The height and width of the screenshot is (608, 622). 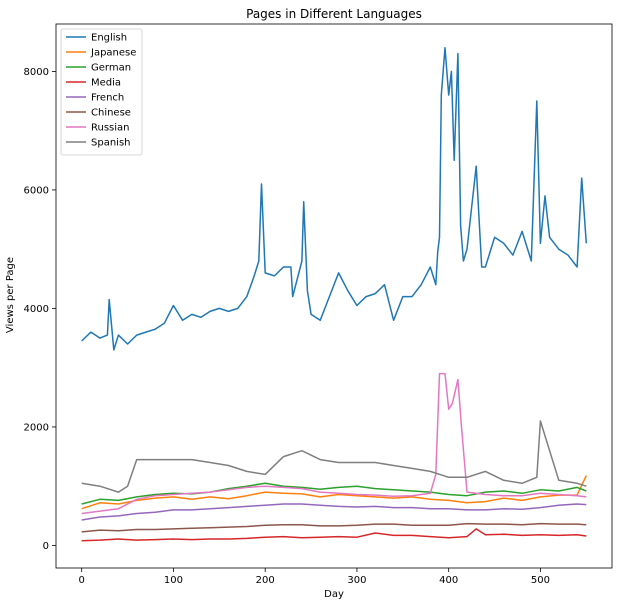 I want to click on series-line-german, so click(x=334, y=493).